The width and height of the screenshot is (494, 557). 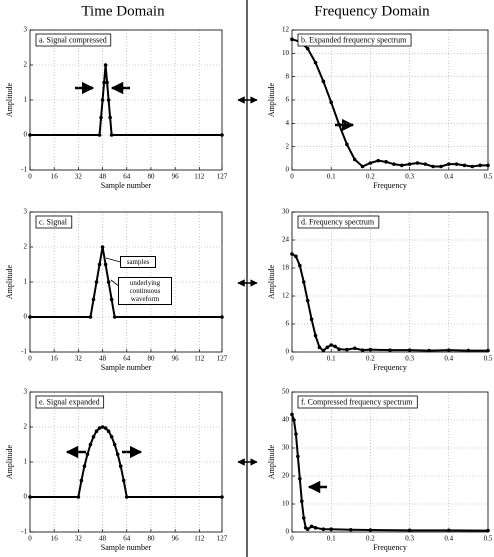 I want to click on y-tick-label: 10, so click(x=286, y=53).